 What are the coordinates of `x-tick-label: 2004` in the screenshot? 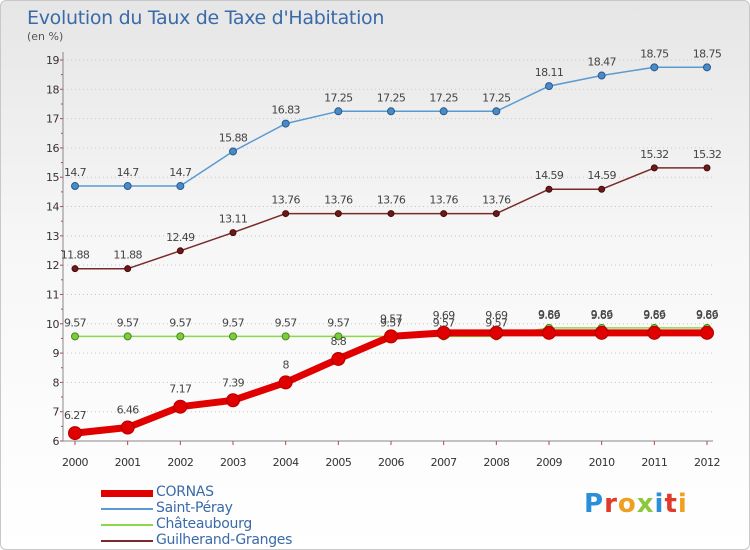 It's located at (286, 462).